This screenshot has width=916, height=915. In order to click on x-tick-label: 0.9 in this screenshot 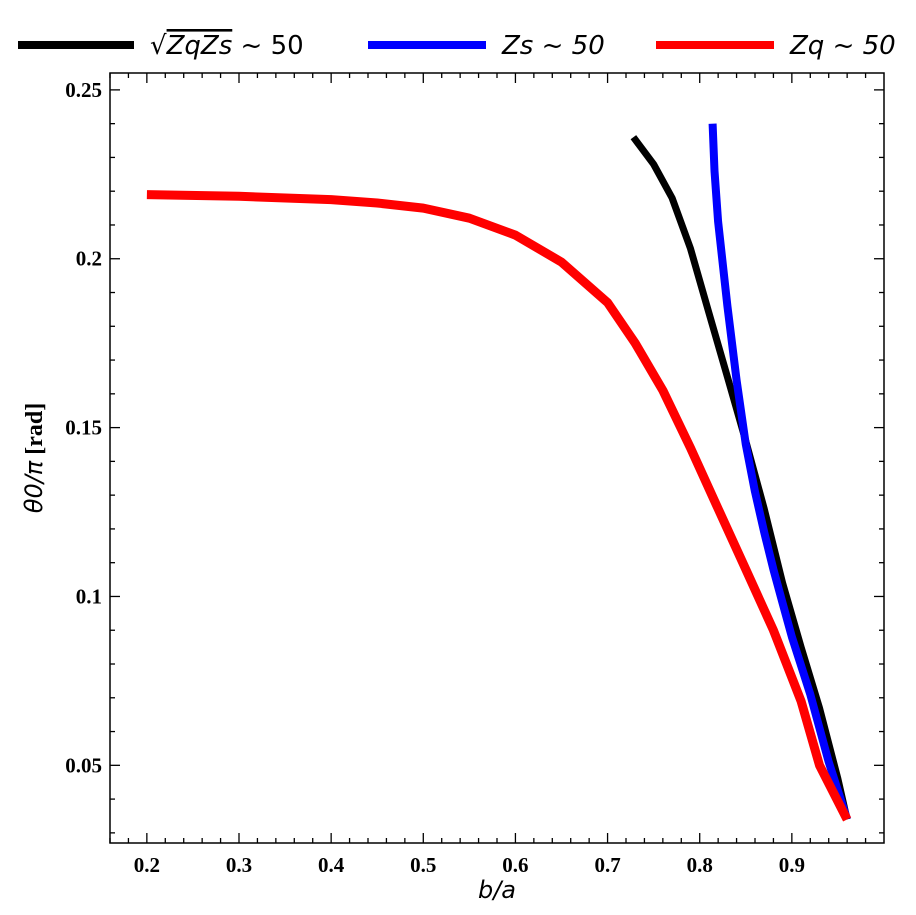, I will do `click(792, 865)`.